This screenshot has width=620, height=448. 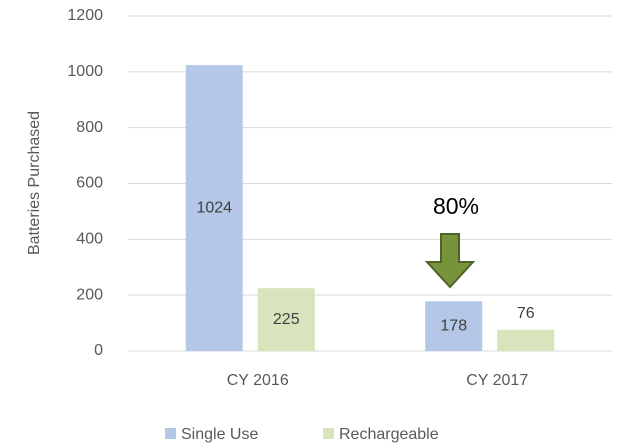 I want to click on x-tick-label: CY 2017, so click(x=497, y=380).